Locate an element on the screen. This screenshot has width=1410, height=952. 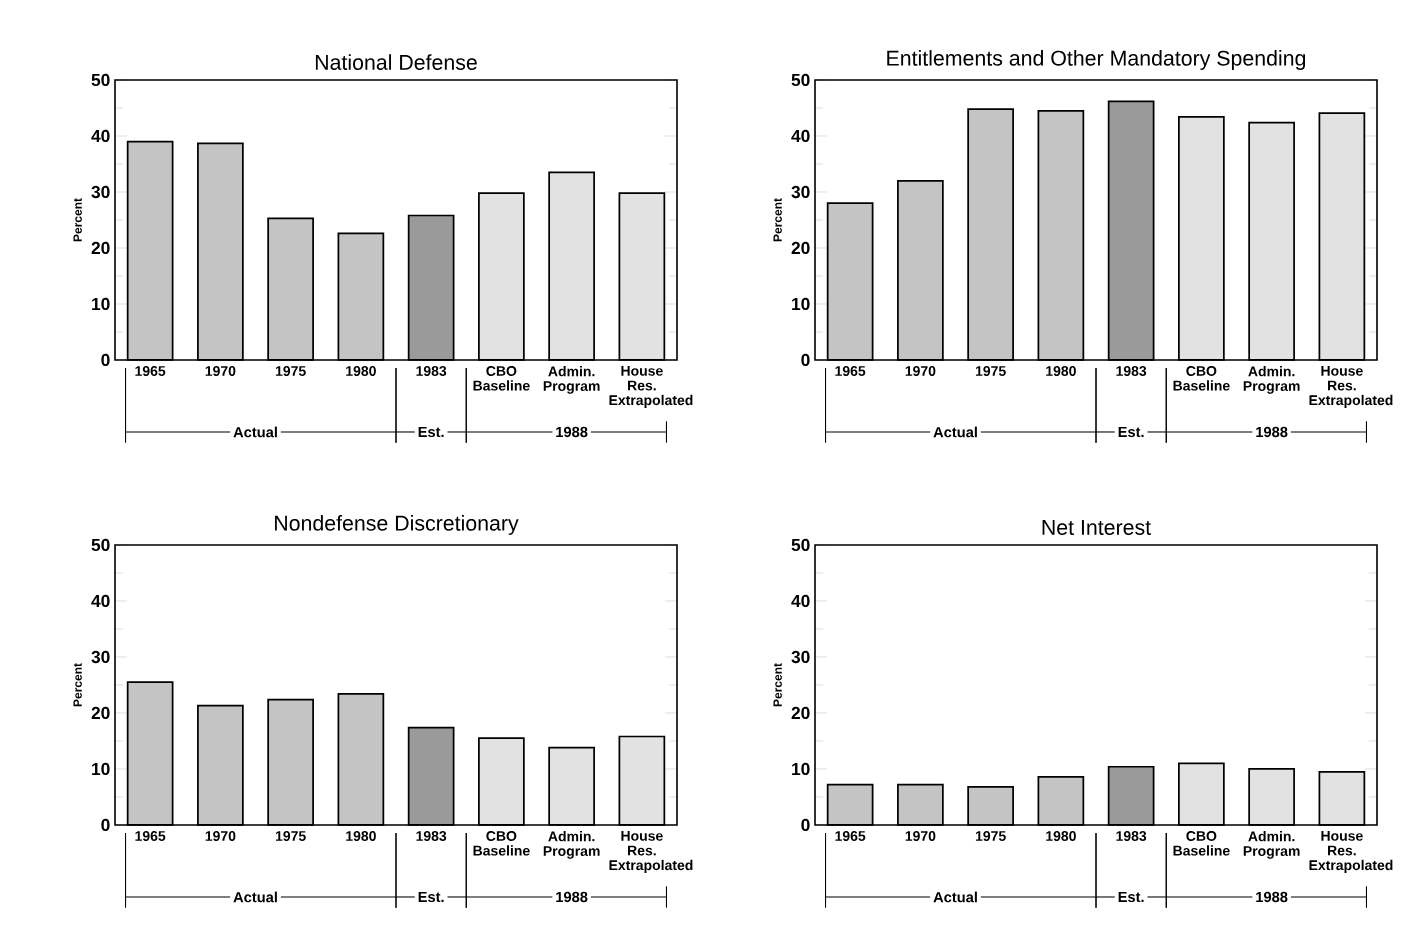
chart-title: National Defense is located at coordinates (396, 62).